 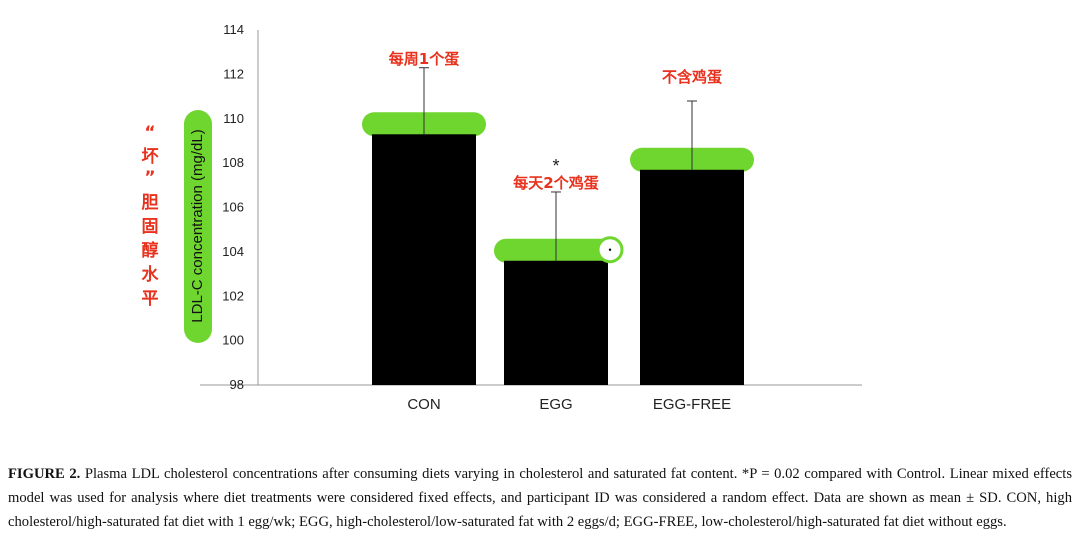 What do you see at coordinates (151, 274) in the screenshot?
I see `side-label-char-6: 水` at bounding box center [151, 274].